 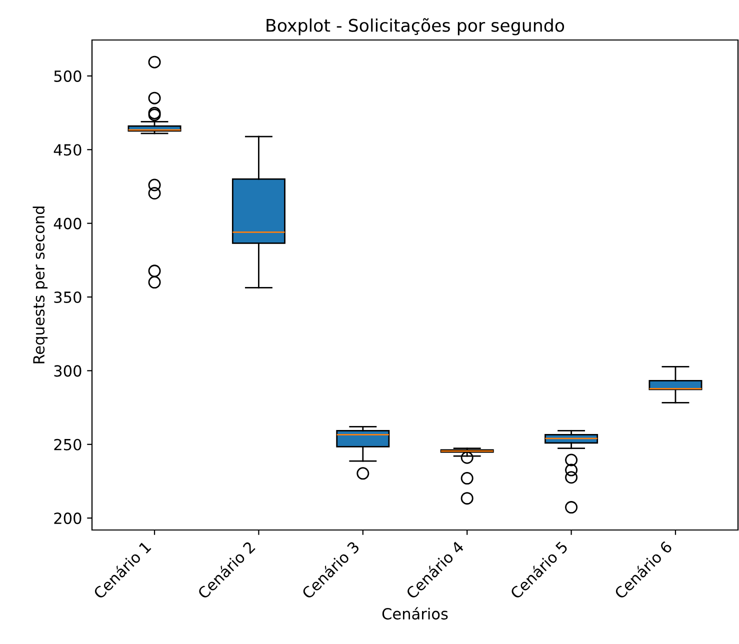 What do you see at coordinates (40, 285) in the screenshot?
I see `y-axis-title: Requests per second` at bounding box center [40, 285].